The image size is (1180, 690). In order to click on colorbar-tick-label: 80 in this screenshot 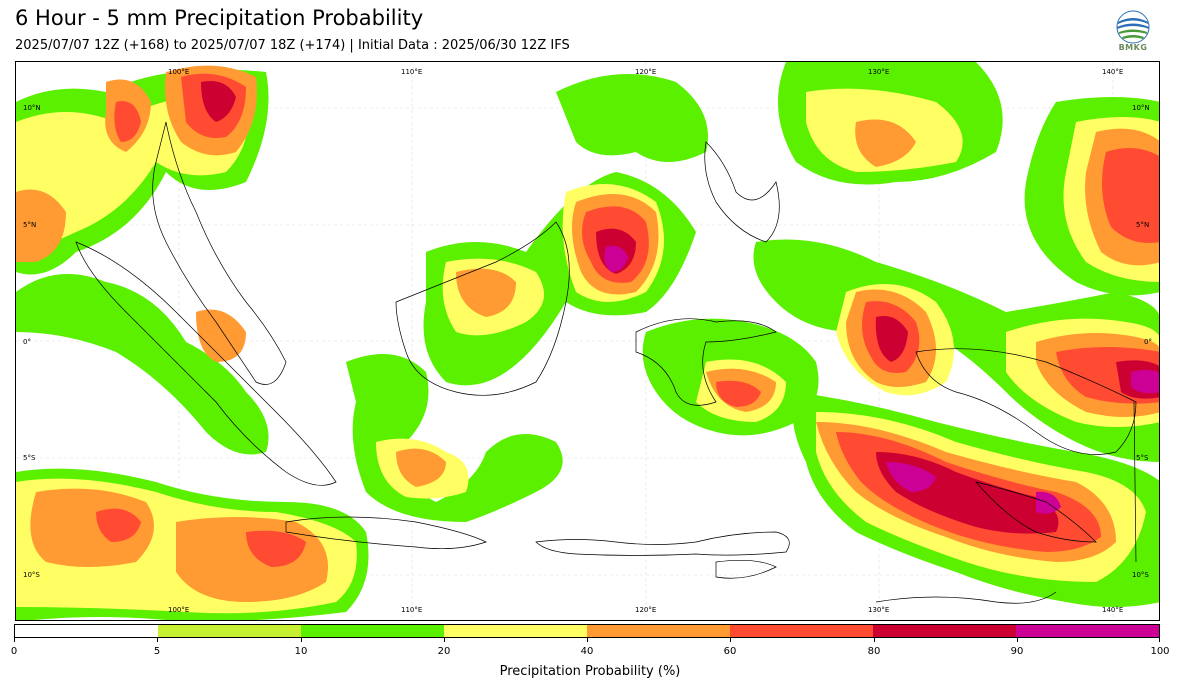, I will do `click(874, 651)`.